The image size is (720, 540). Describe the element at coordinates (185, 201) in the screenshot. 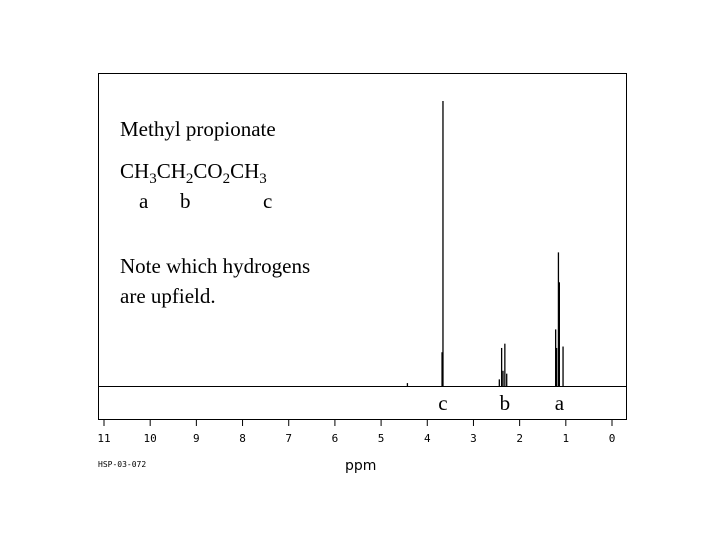

I see `group-label-b: b` at that location.